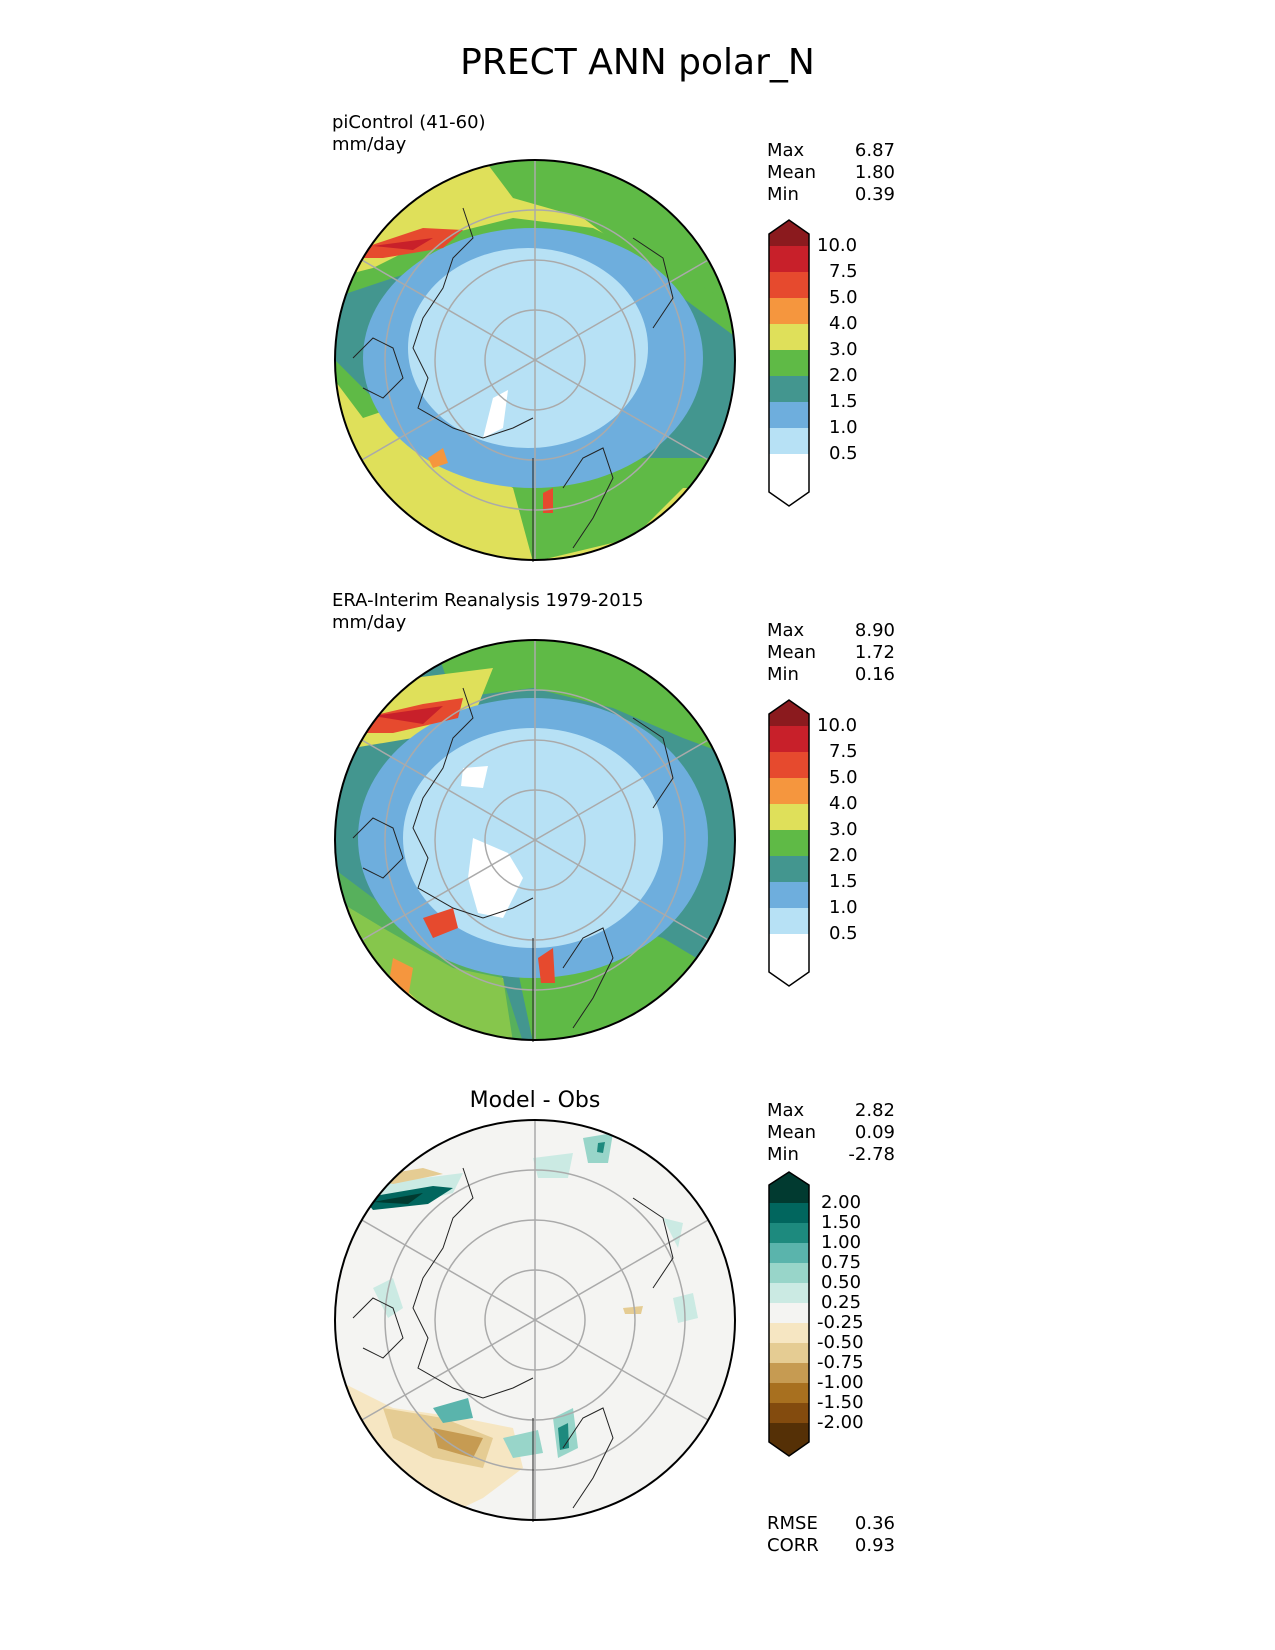 This screenshot has width=1275, height=1650. I want to click on colorbar-tick-label: -0.25, so click(840, 1322).